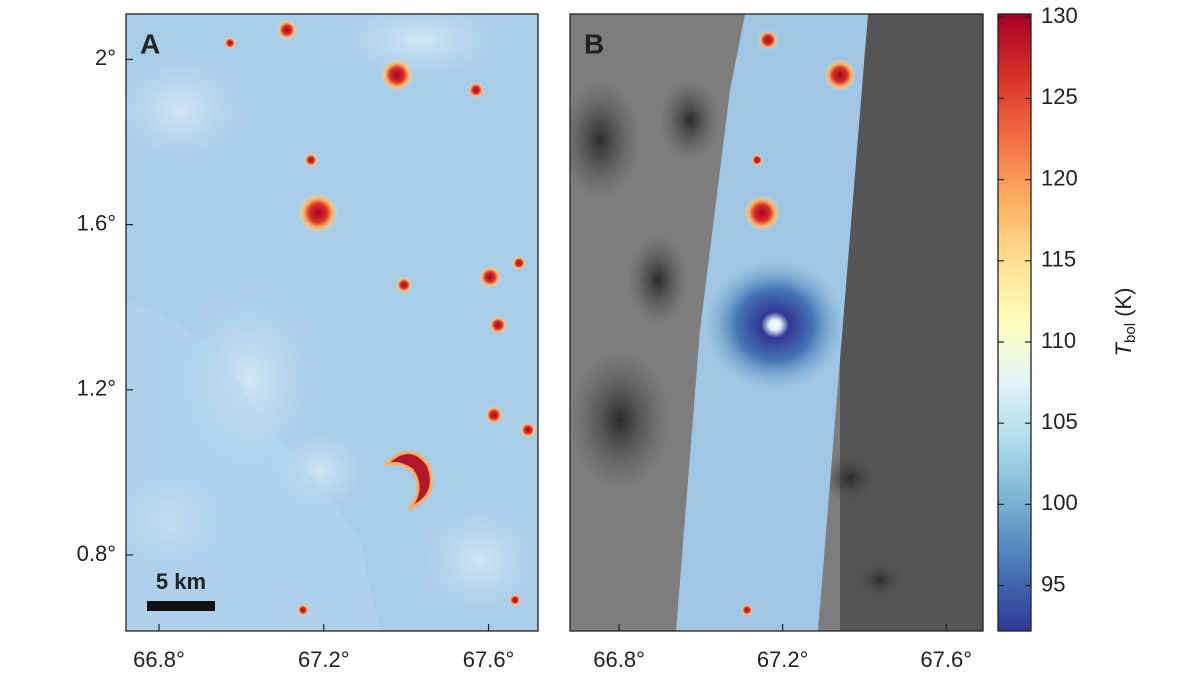 The width and height of the screenshot is (1200, 680). What do you see at coordinates (181, 581) in the screenshot?
I see `scale-bar-label: 5 km` at bounding box center [181, 581].